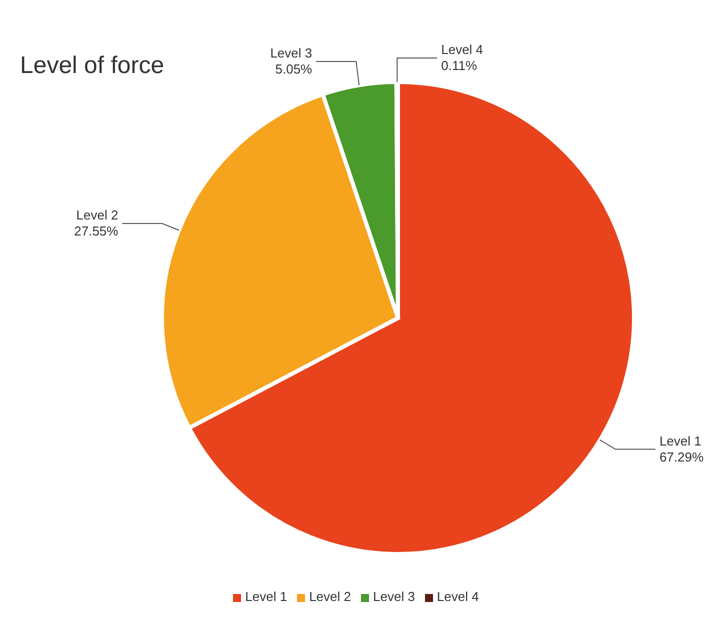 This screenshot has height=618, width=722. I want to click on chart-title: Level of force, so click(92, 66).